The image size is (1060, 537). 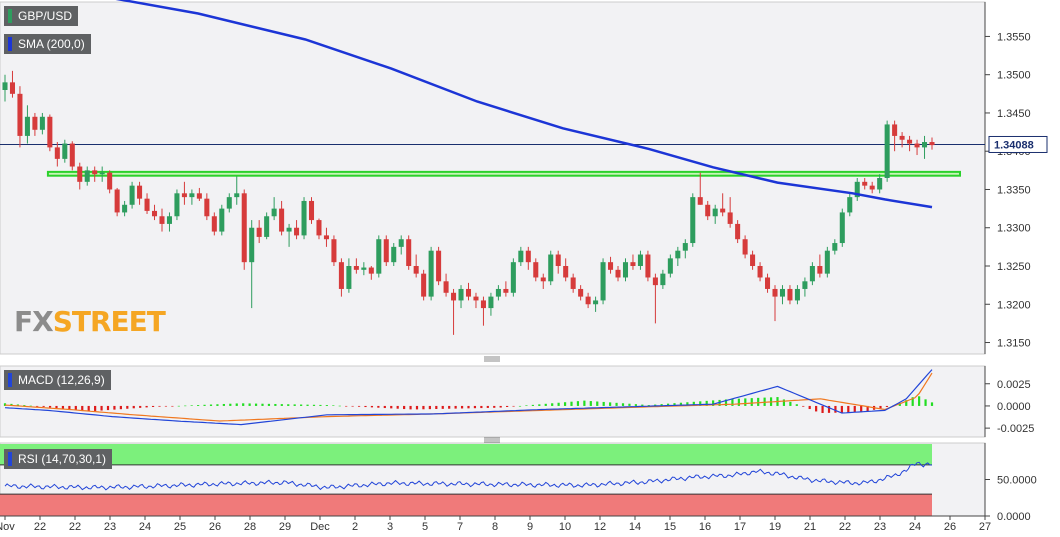 What do you see at coordinates (1014, 517) in the screenshot?
I see `rsi-axis-label: 0.0000` at bounding box center [1014, 517].